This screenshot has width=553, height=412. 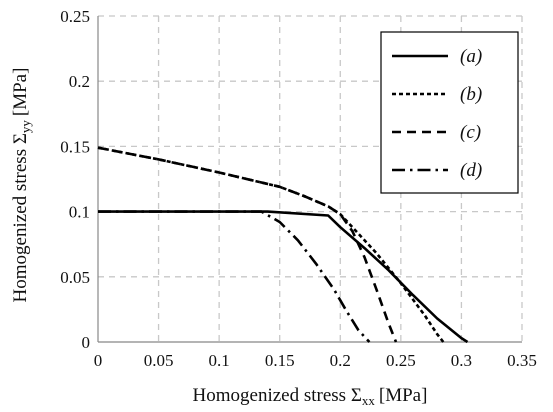 I want to click on x-tick-label: 0.2, so click(x=340, y=360).